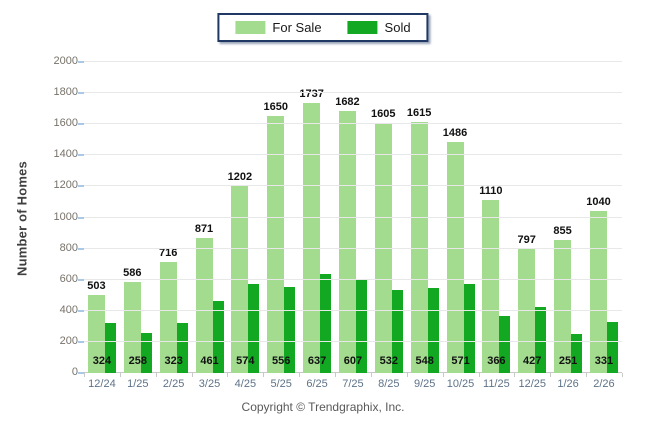 The width and height of the screenshot is (646, 434). I want to click on sold-value-label: 607, so click(353, 361).